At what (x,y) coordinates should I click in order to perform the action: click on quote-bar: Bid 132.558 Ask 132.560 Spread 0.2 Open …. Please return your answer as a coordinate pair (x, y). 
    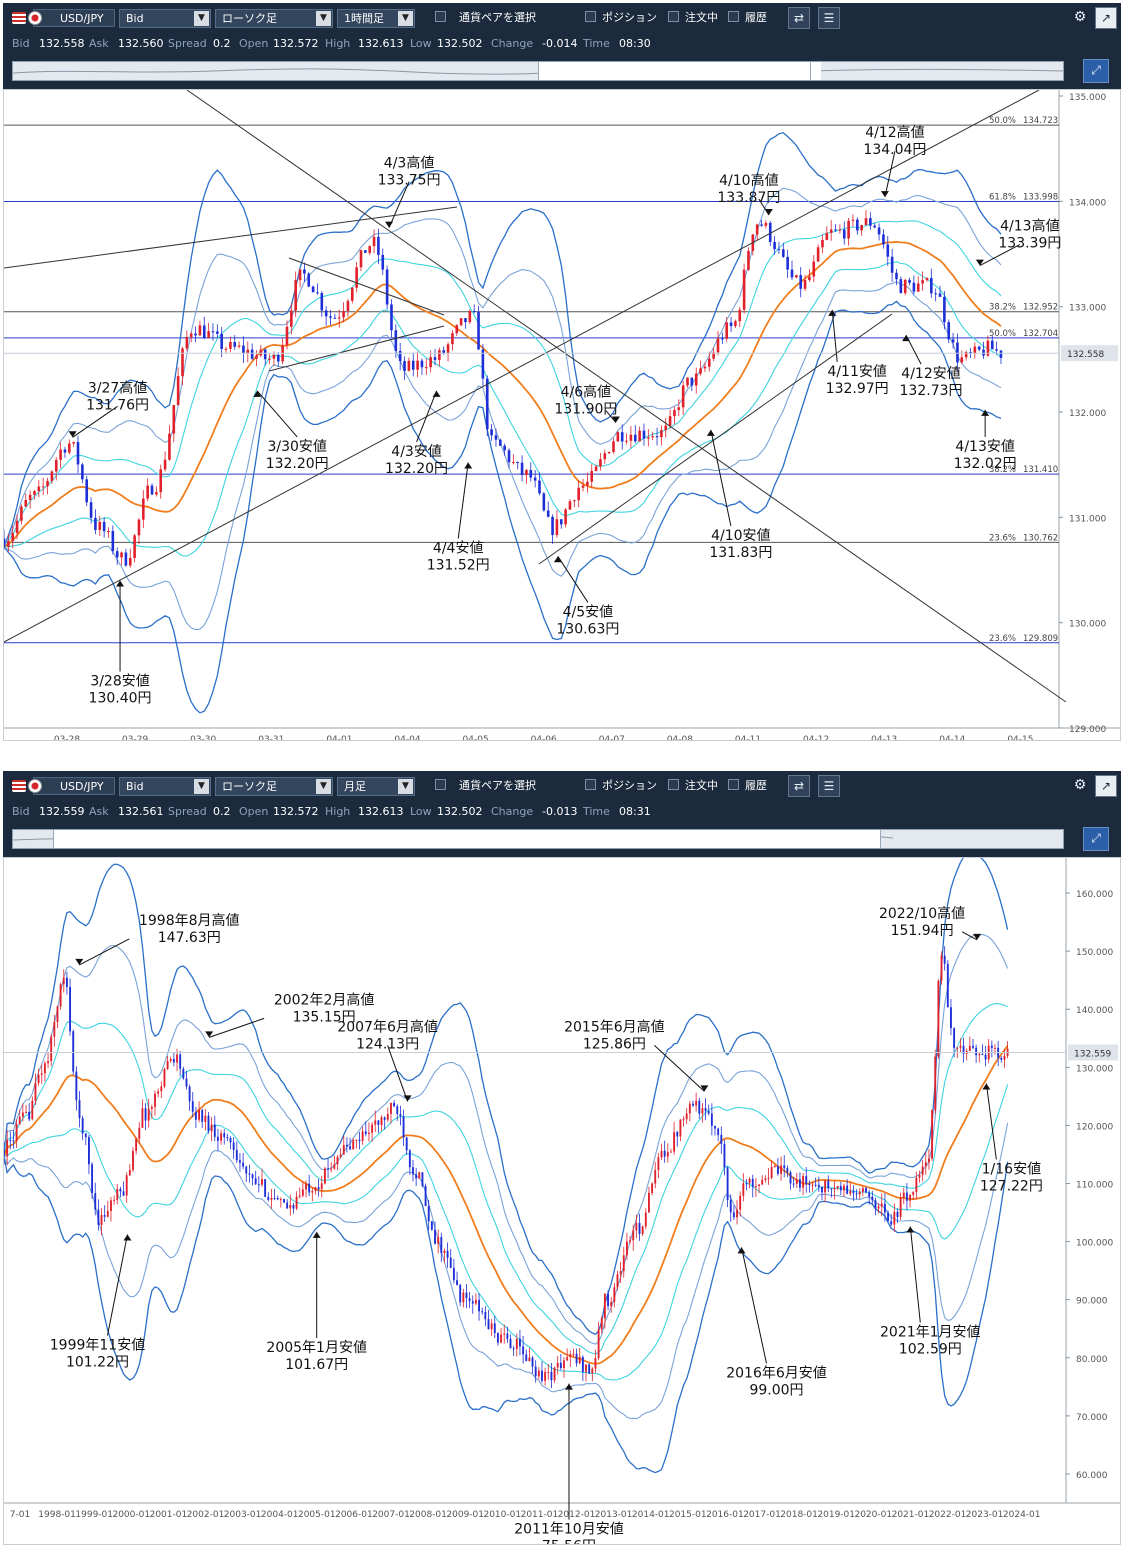
    Looking at the image, I should click on (562, 44).